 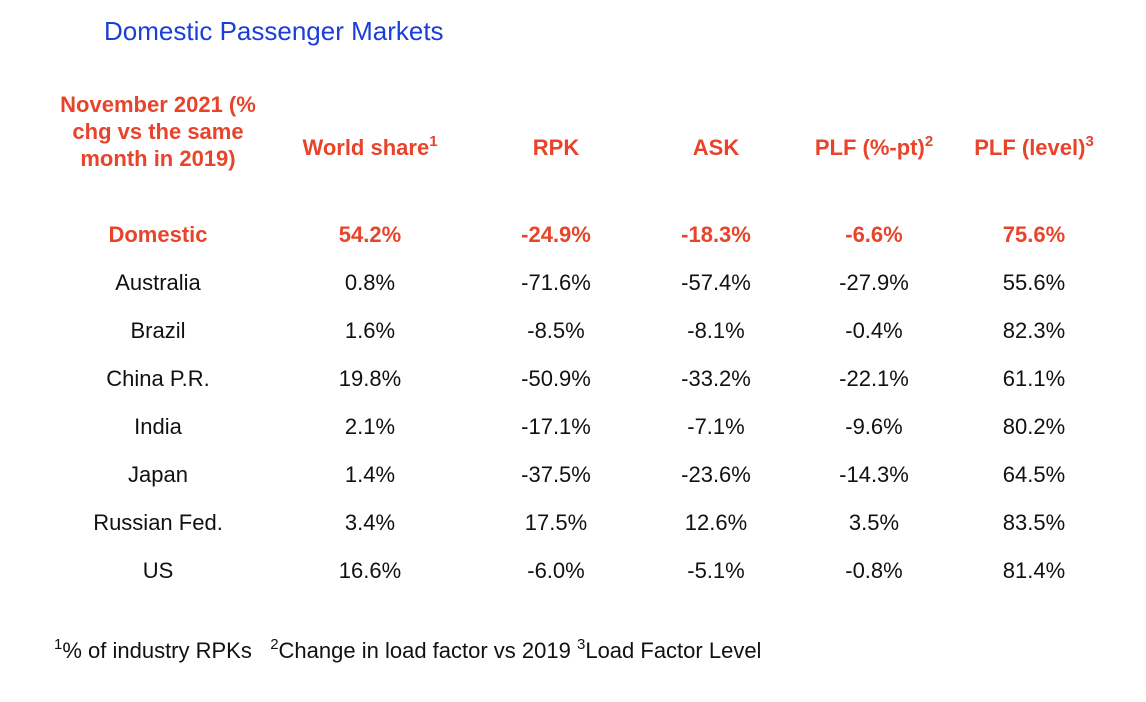 What do you see at coordinates (158, 426) in the screenshot?
I see `market-cell: India` at bounding box center [158, 426].